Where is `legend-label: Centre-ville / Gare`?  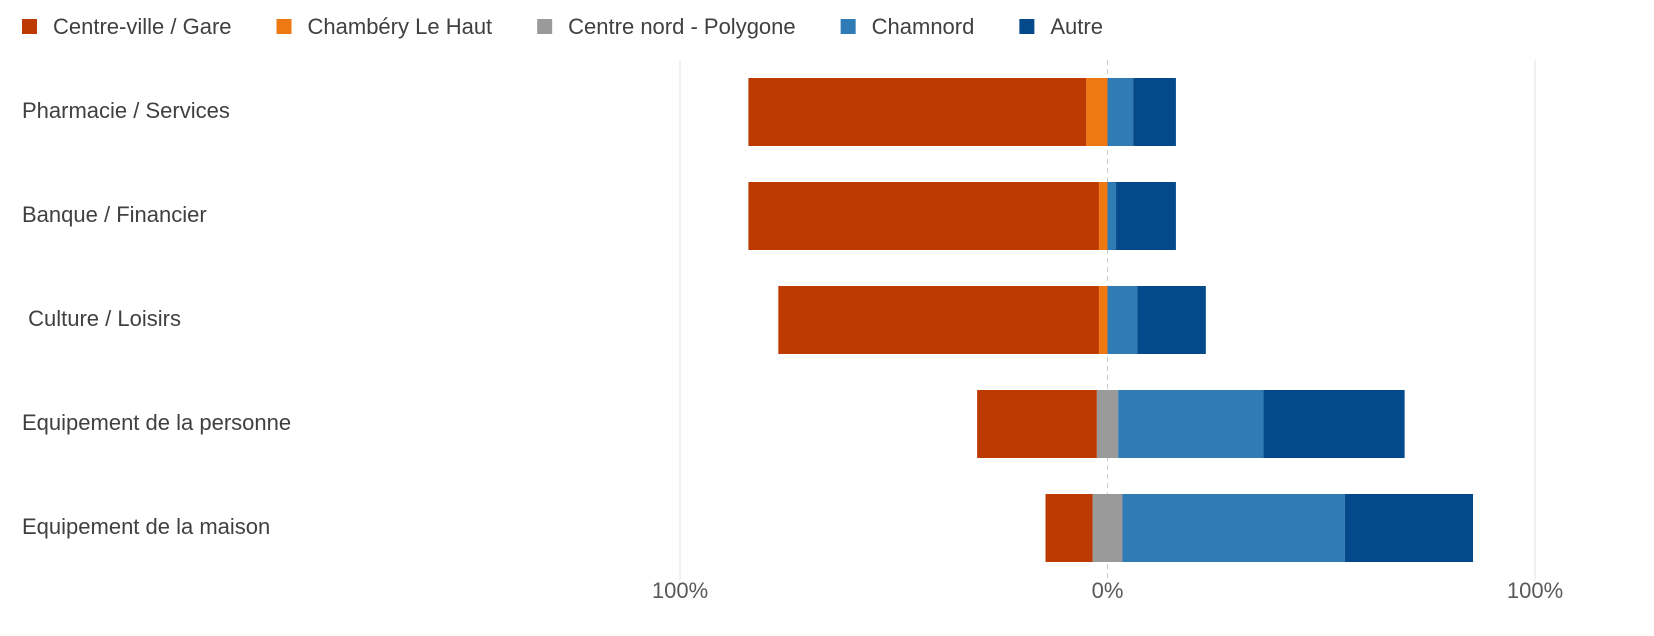 legend-label: Centre-ville / Gare is located at coordinates (142, 26).